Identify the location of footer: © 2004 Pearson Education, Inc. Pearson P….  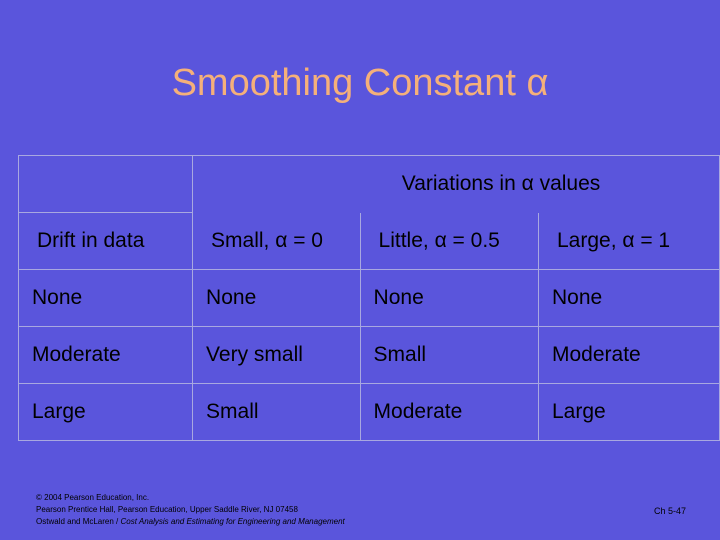
(190, 510).